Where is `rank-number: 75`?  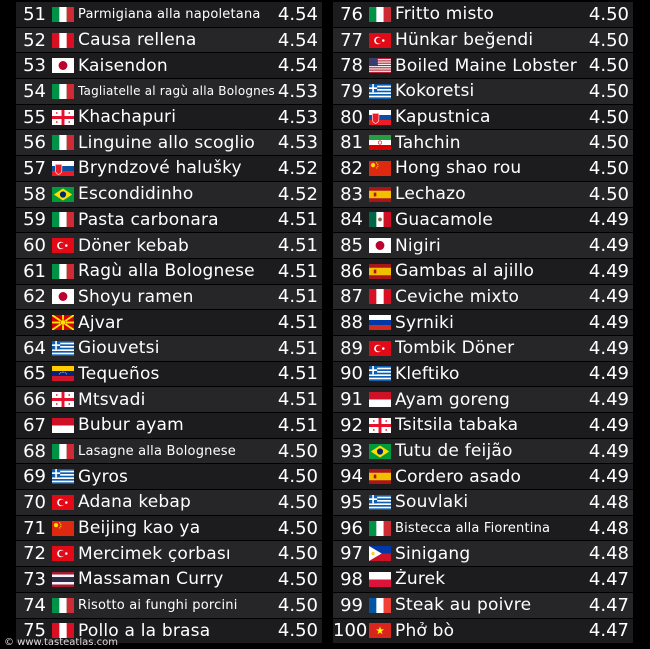
rank-number: 75 is located at coordinates (34, 631).